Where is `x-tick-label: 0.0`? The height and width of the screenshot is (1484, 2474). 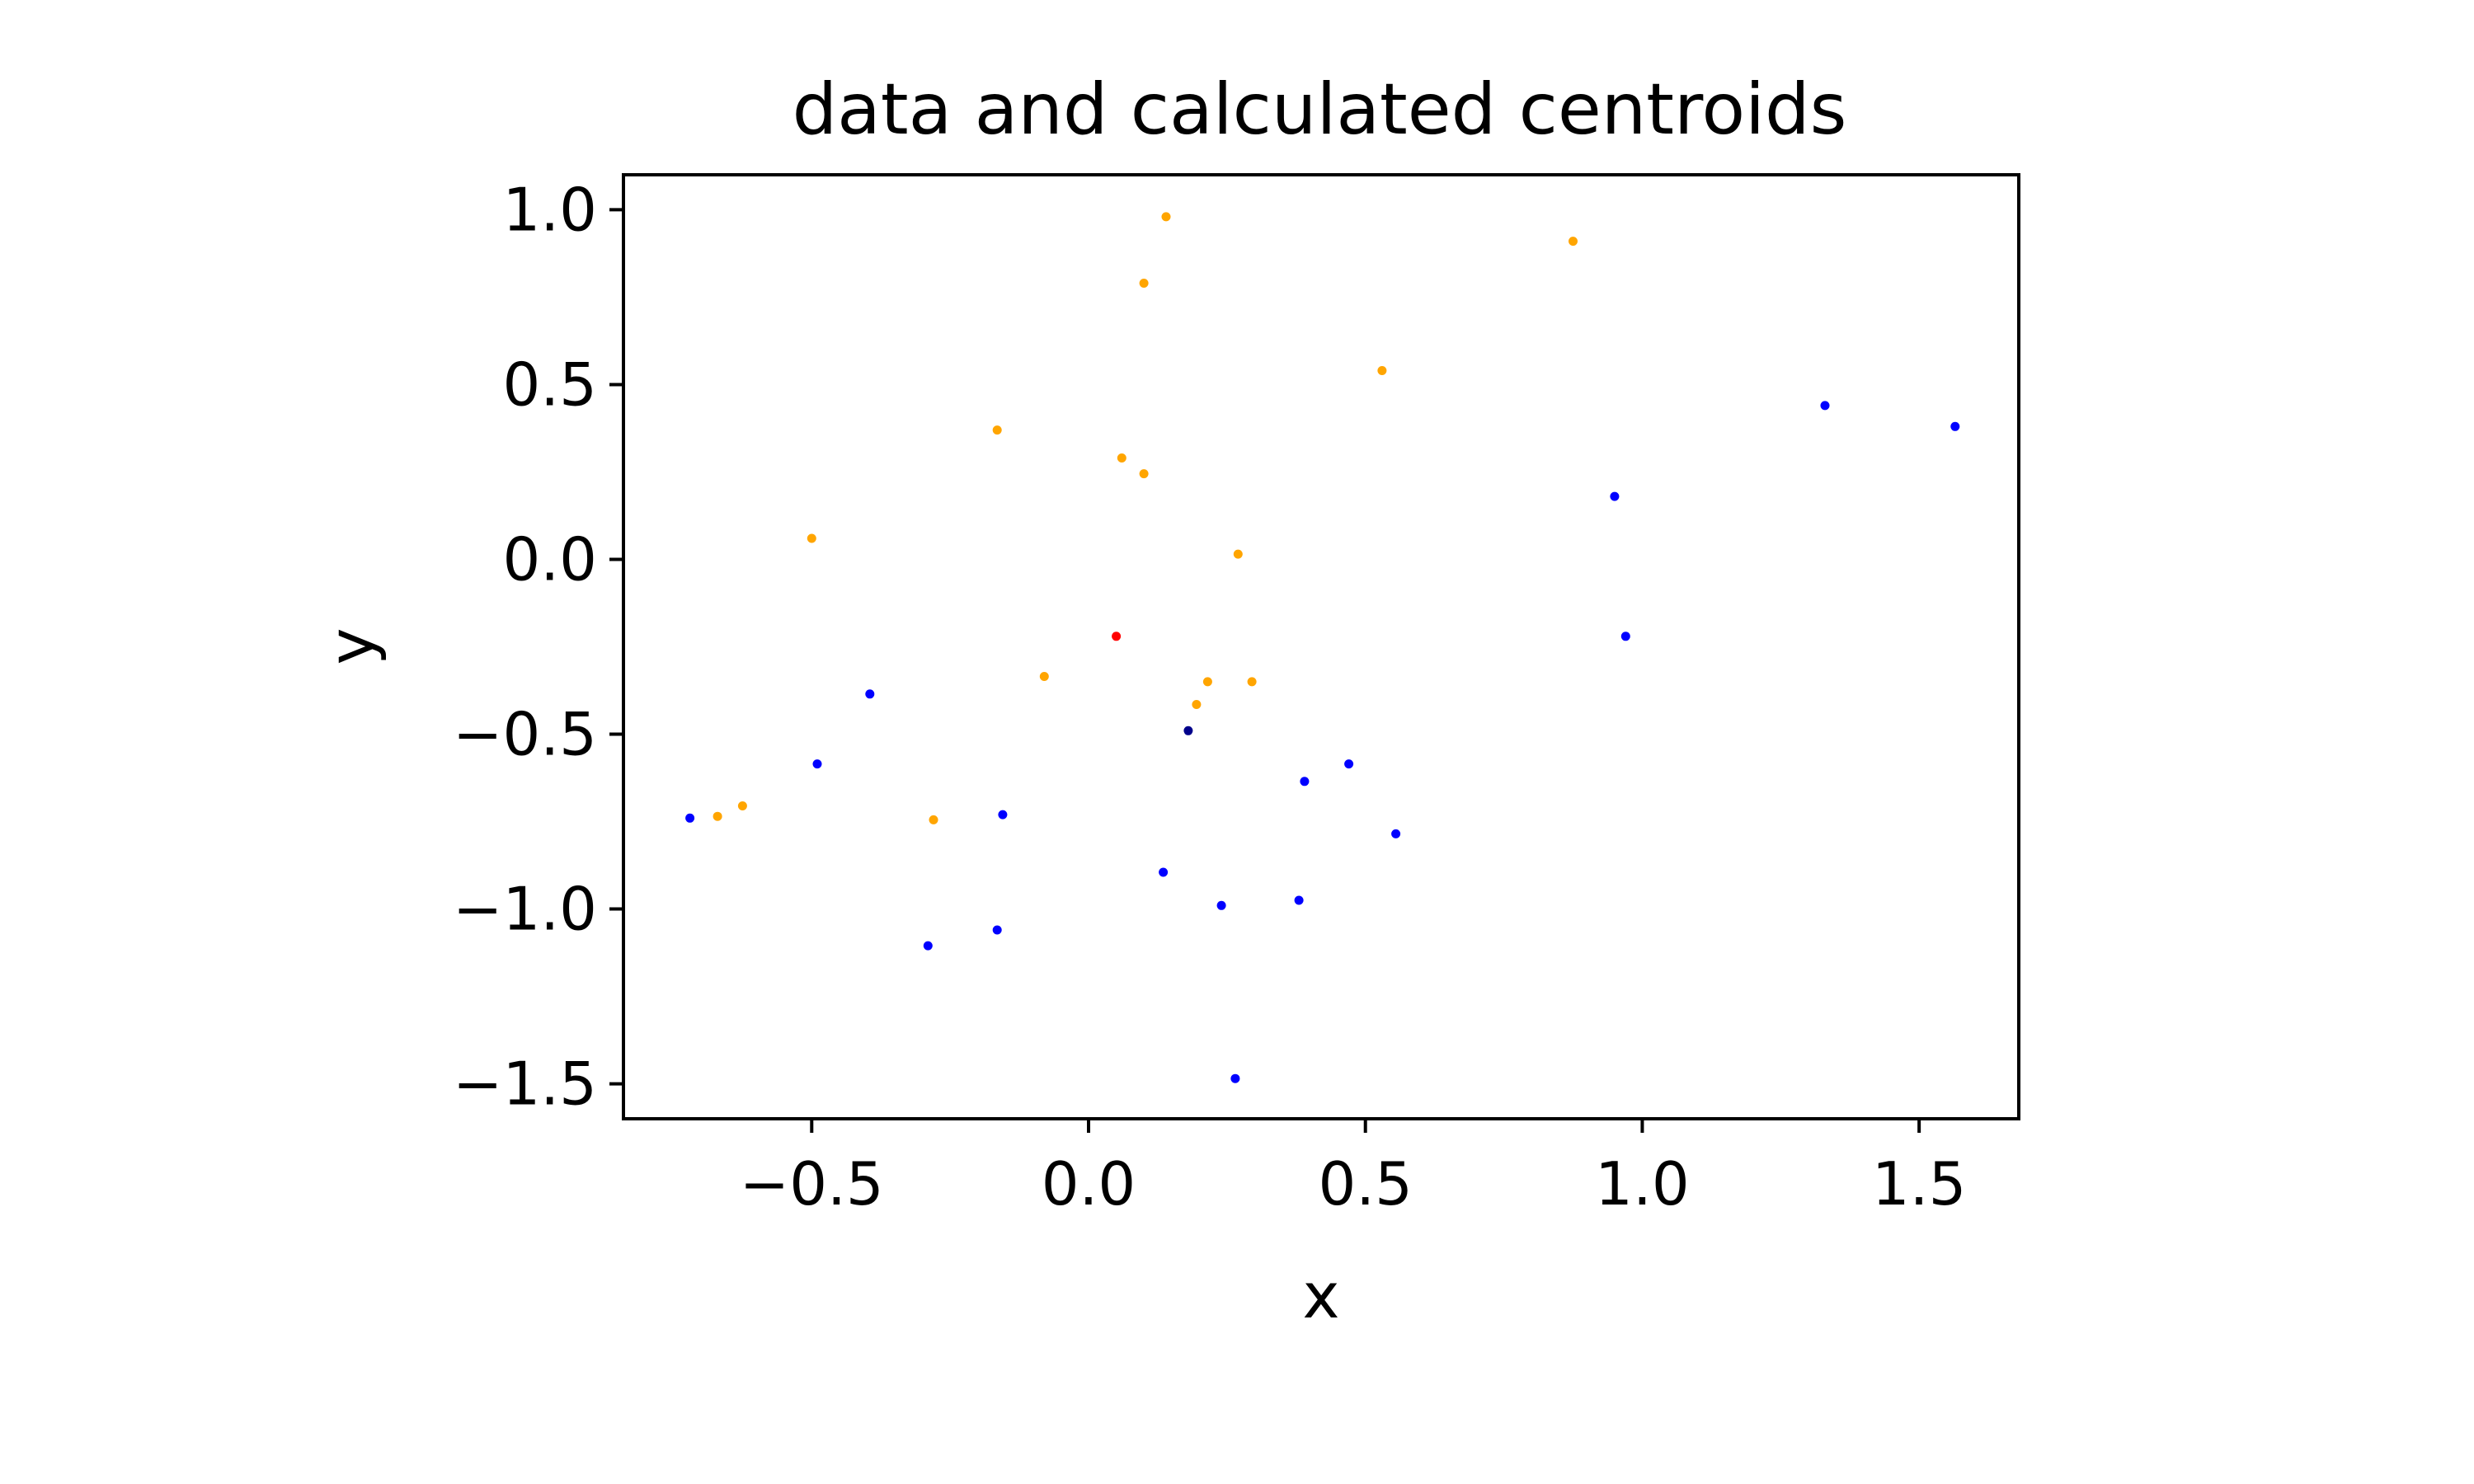 x-tick-label: 0.0 is located at coordinates (1089, 1184).